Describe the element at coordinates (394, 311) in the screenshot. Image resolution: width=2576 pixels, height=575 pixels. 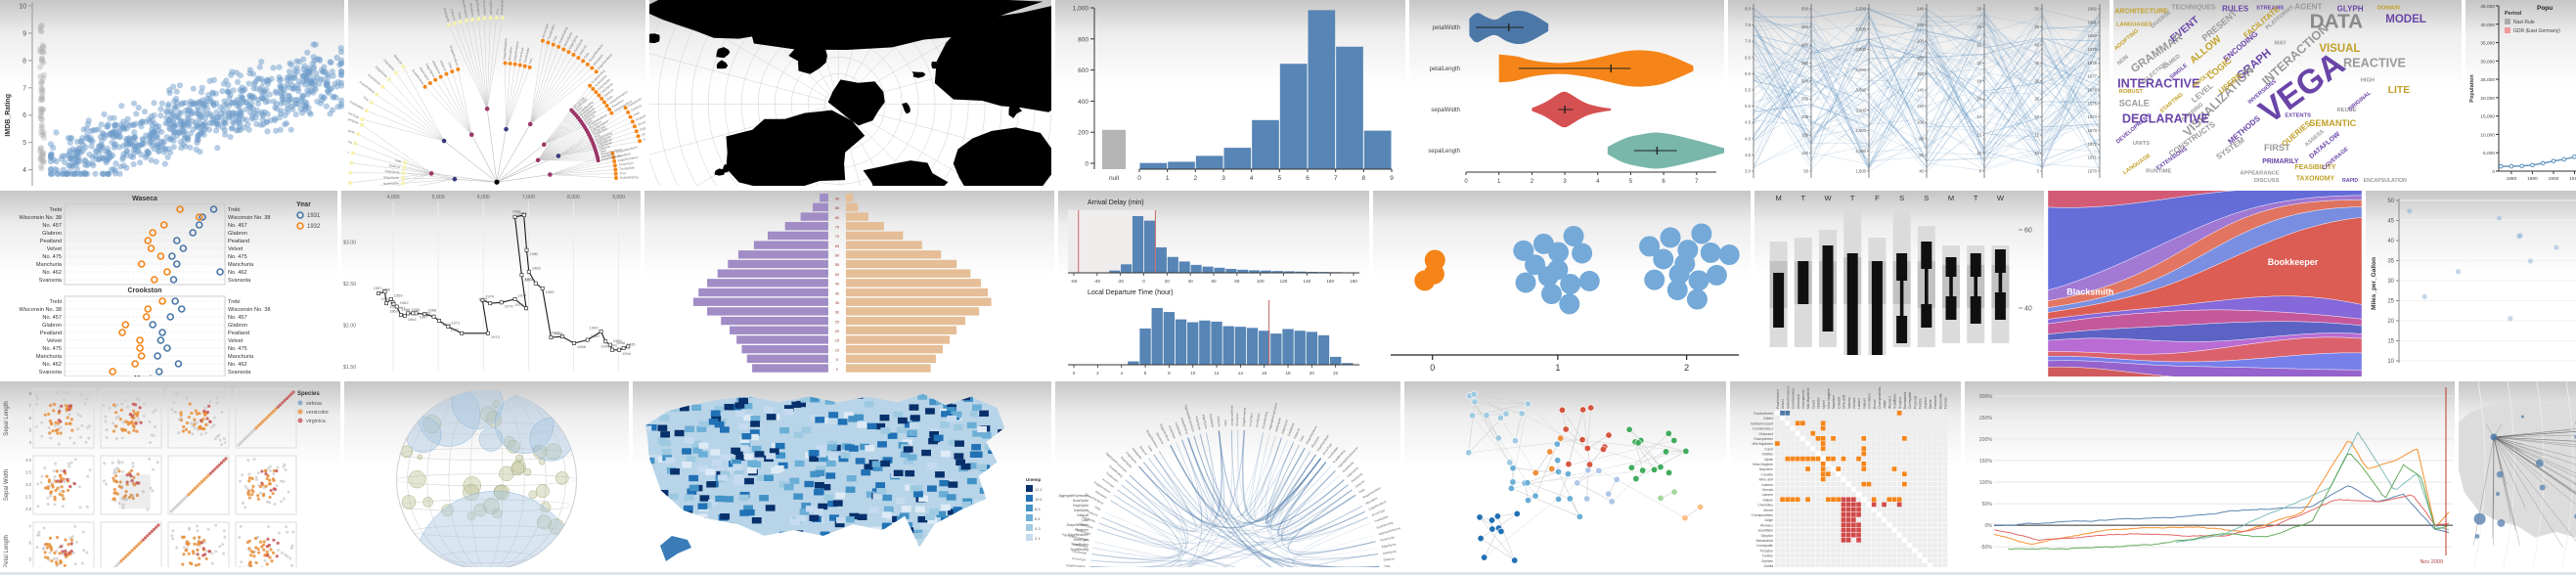
I see `svg-text: 1963` at that location.